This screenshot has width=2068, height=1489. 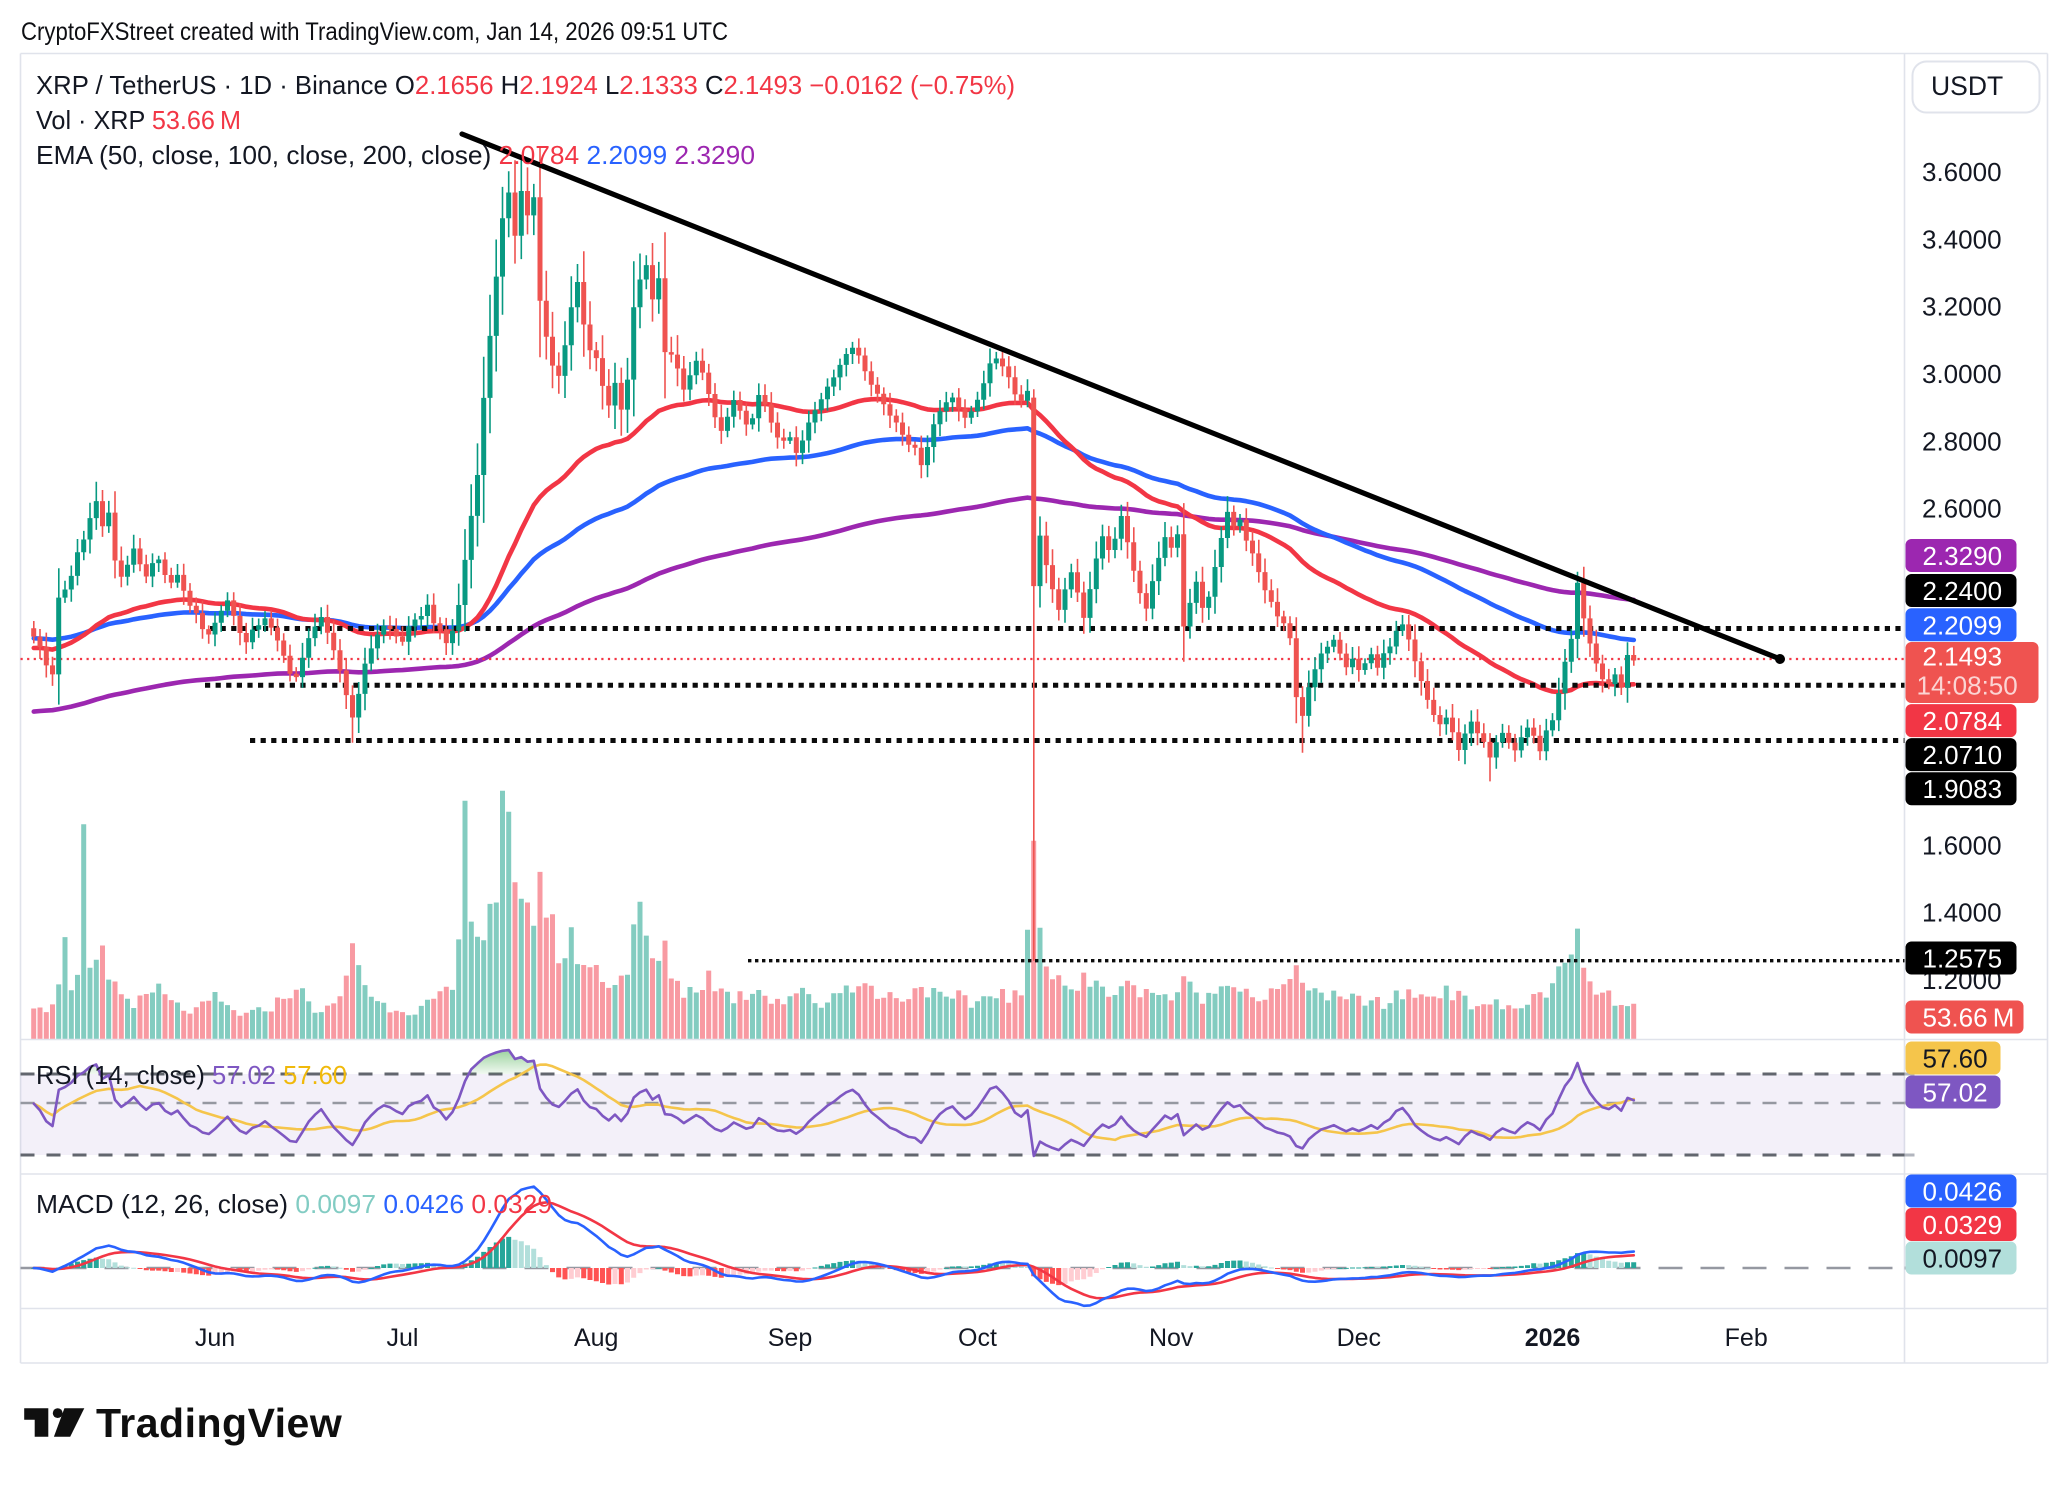 I want to click on svg-text: Jul, so click(x=403, y=1338).